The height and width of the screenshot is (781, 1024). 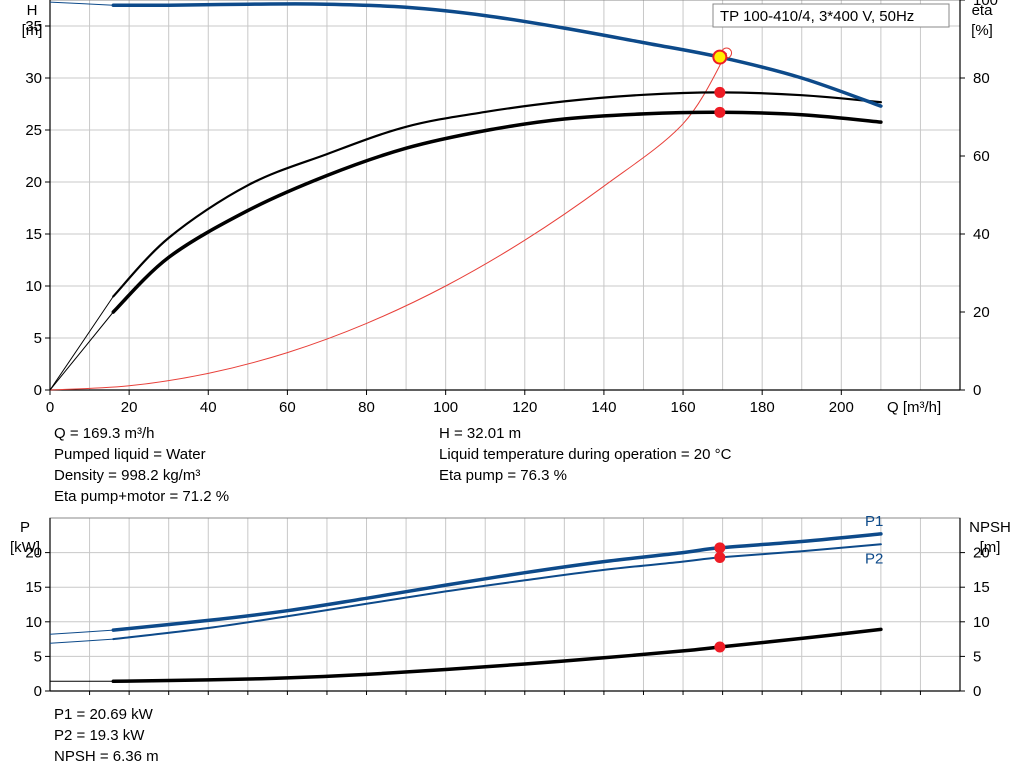 I want to click on eta-pump-marker, so click(x=720, y=92).